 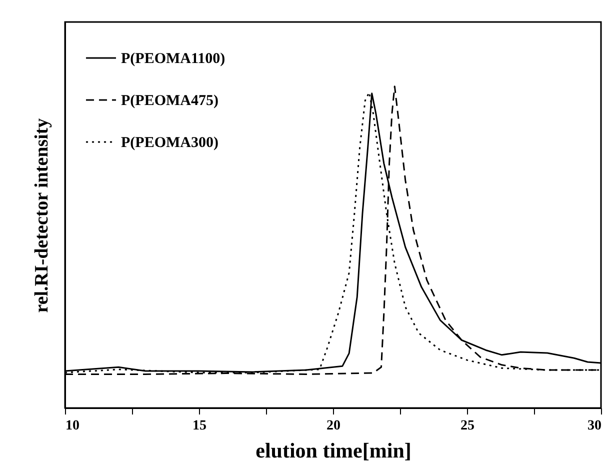 What do you see at coordinates (169, 143) in the screenshot?
I see `legend-label: P(PEOMA300)` at bounding box center [169, 143].